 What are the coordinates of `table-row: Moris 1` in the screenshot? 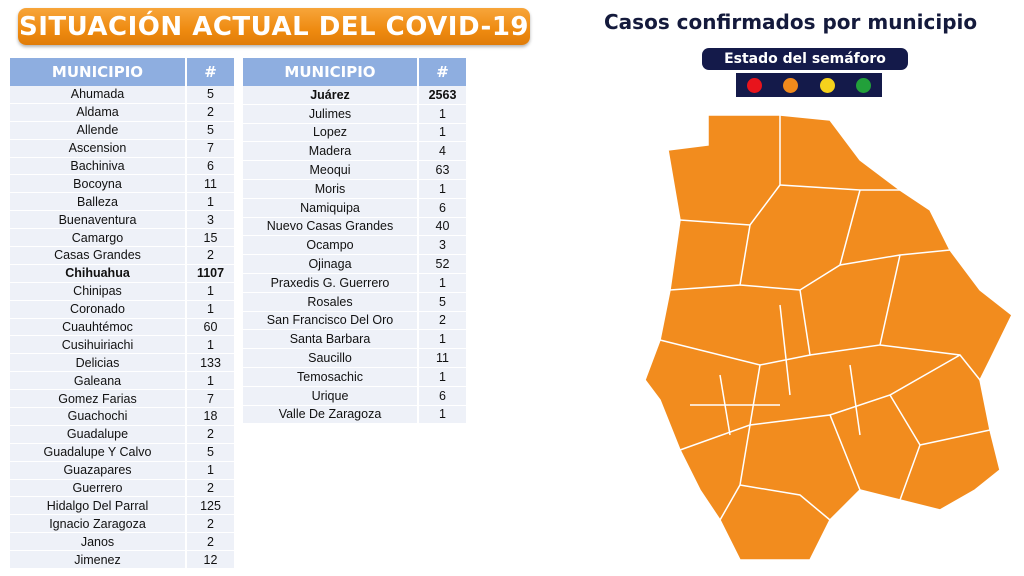 It's located at (354, 189).